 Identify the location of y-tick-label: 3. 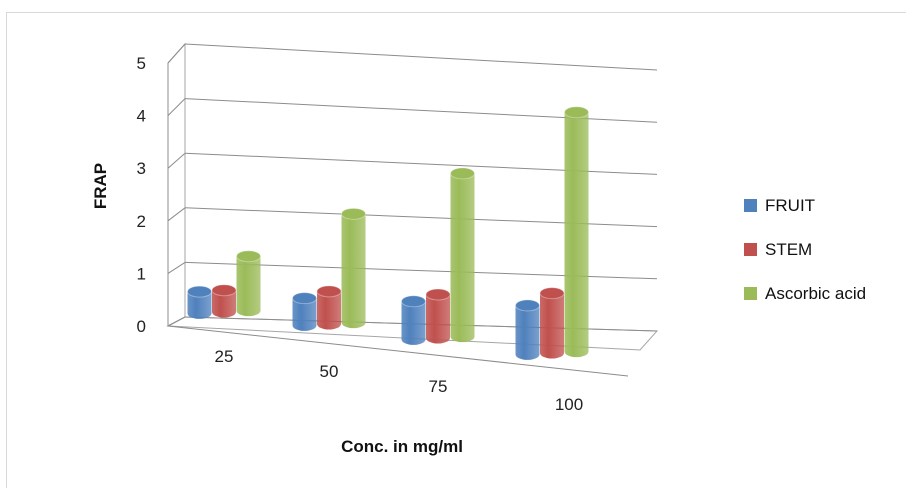
(141, 168).